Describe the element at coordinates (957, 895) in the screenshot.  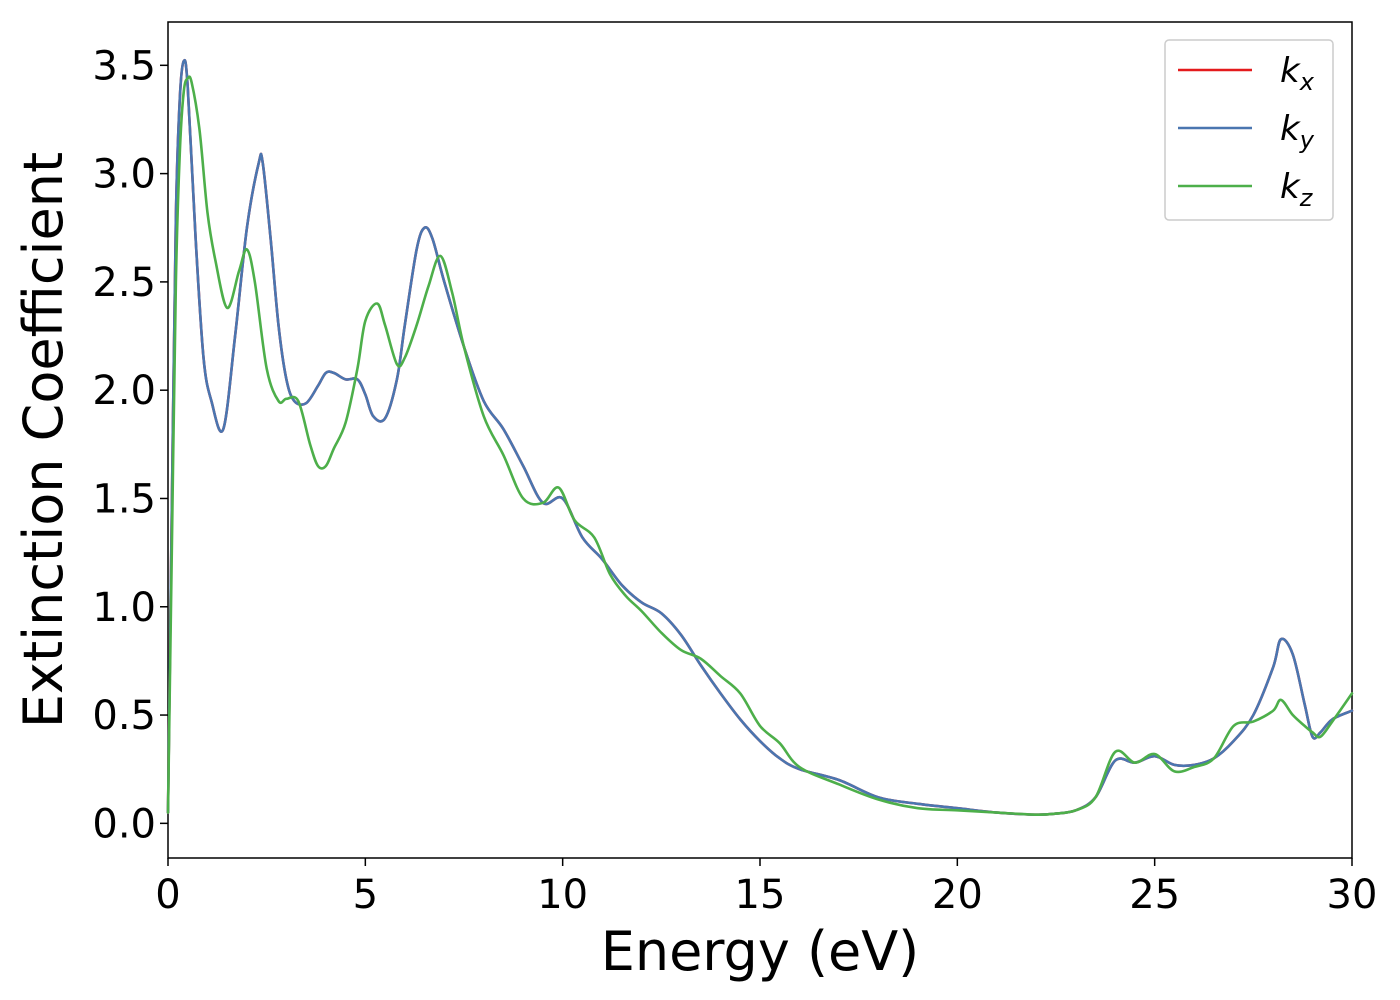
I see `x-tick-label: 20` at that location.